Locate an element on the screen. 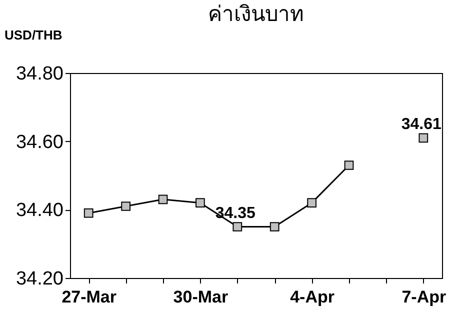 Image resolution: width=469 pixels, height=335 pixels. y-tick-label: 34.40 is located at coordinates (40, 211).